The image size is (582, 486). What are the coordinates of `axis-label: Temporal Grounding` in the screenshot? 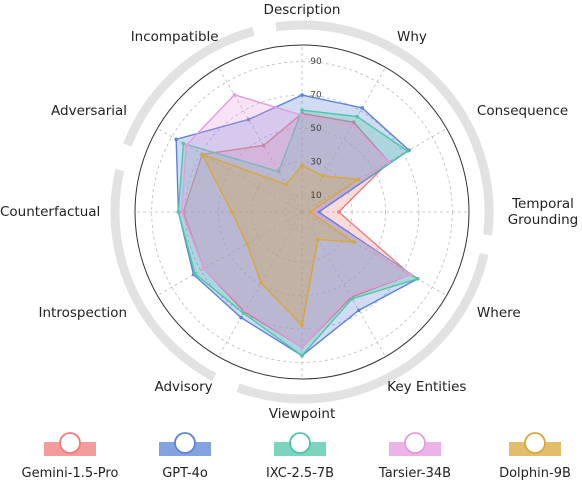 It's located at (543, 212).